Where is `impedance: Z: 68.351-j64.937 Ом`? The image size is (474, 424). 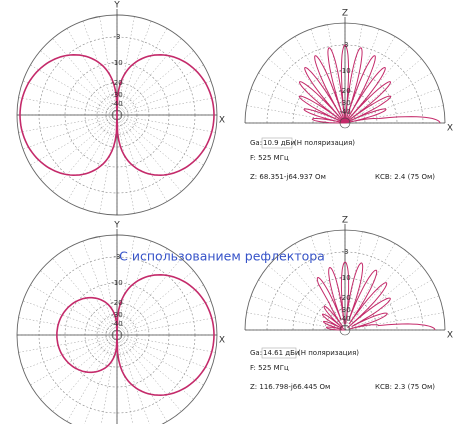
impedance: Z: 68.351-j64.937 Ом is located at coordinates (288, 177).